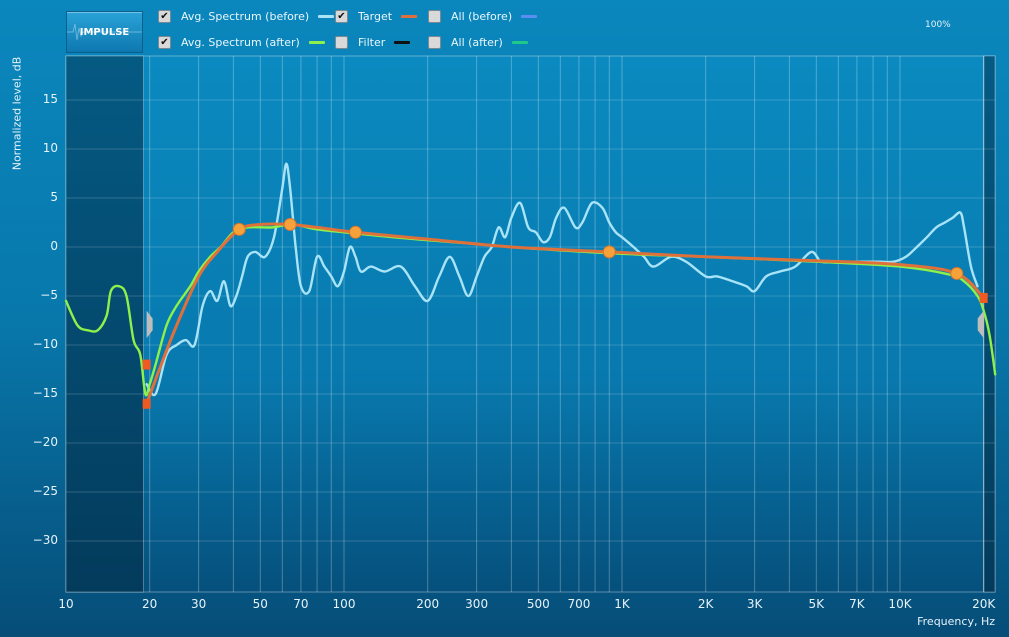 The height and width of the screenshot is (637, 1009). Describe the element at coordinates (434, 42) in the screenshot. I see `checkbox-all-after` at that location.